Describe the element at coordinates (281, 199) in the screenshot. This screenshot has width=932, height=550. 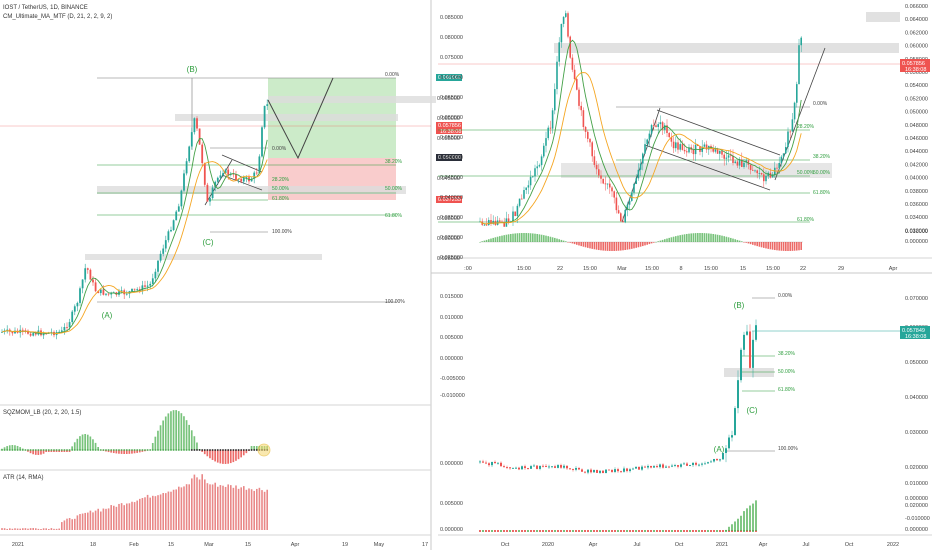
I see `left-fib-label: 61.80%` at that location.